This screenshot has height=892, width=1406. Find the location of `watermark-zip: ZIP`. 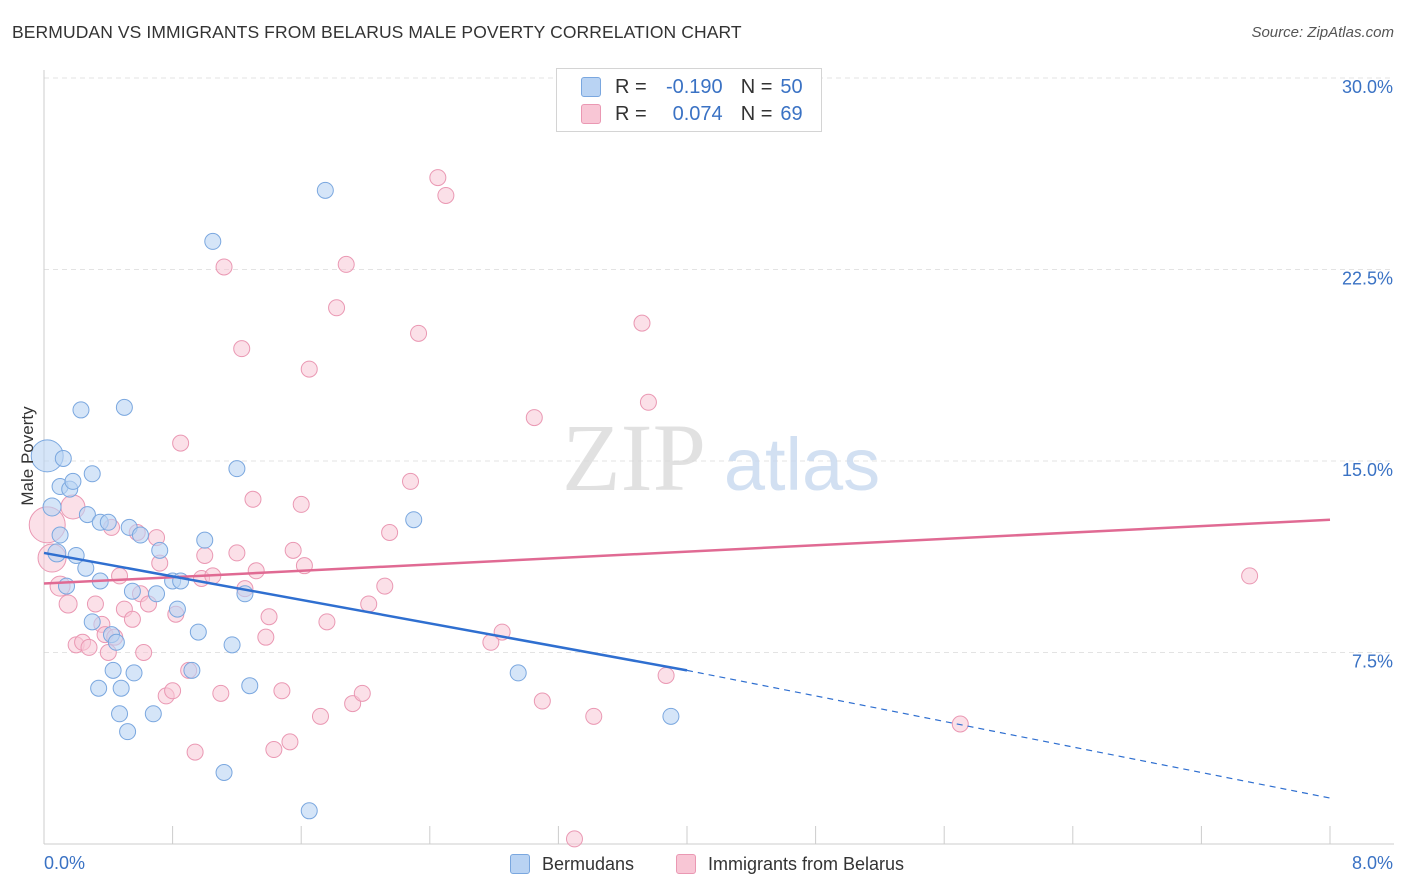

watermark-zip: ZIP is located at coordinates (634, 457).